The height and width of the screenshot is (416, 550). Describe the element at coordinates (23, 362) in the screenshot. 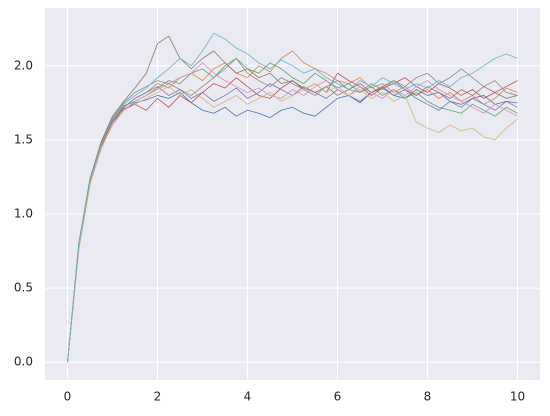

I see `y-tick-label: 0.0` at that location.